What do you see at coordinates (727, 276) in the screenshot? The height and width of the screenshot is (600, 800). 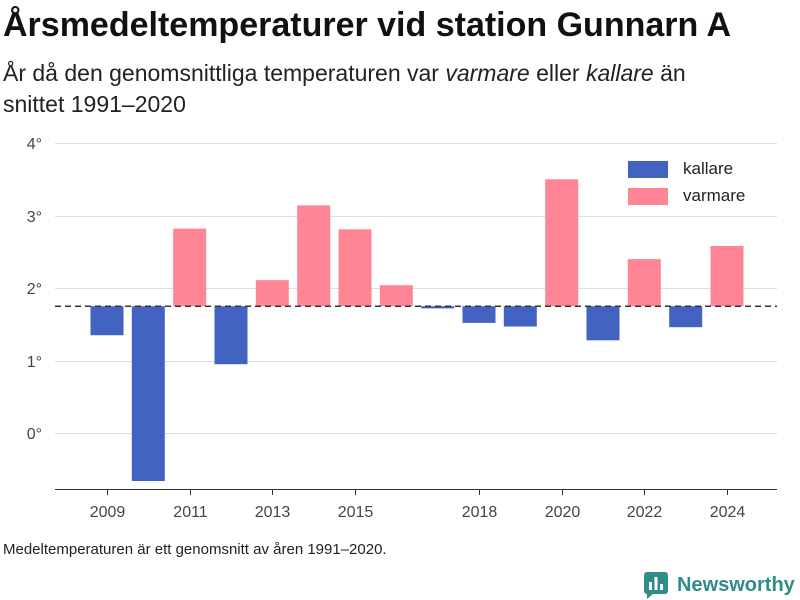 I see `bar-2024` at bounding box center [727, 276].